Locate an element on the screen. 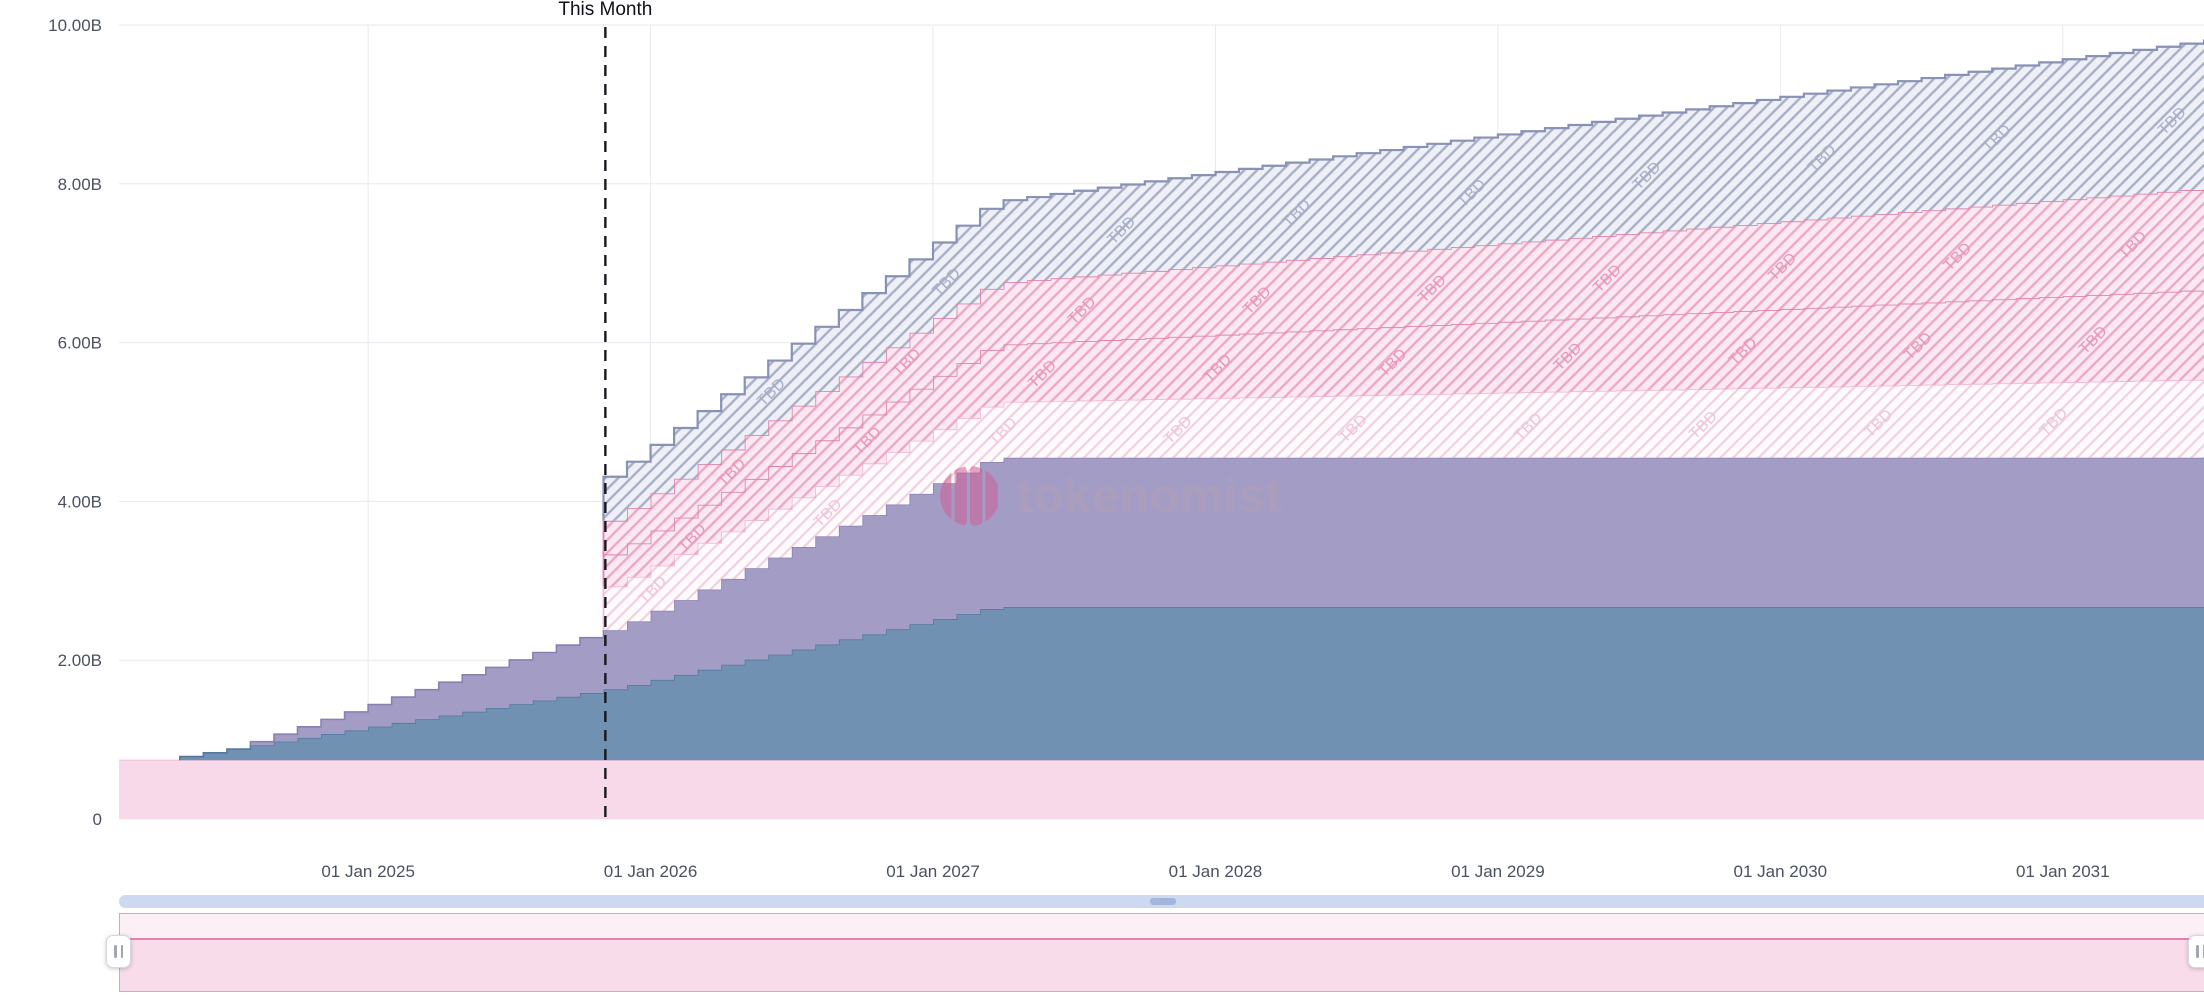  y-axis-tick-label: 8.00B is located at coordinates (80, 184).